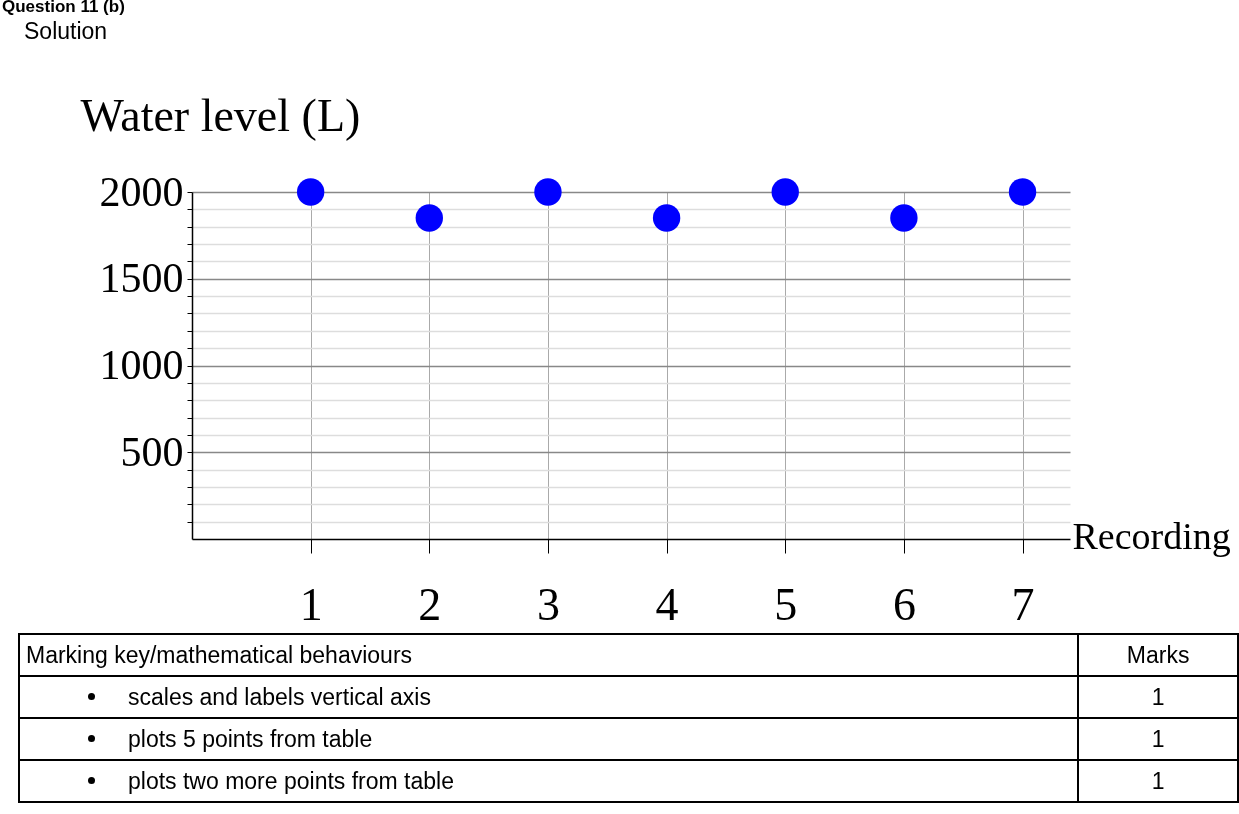  I want to click on x-tick-label: 6, so click(904, 604).